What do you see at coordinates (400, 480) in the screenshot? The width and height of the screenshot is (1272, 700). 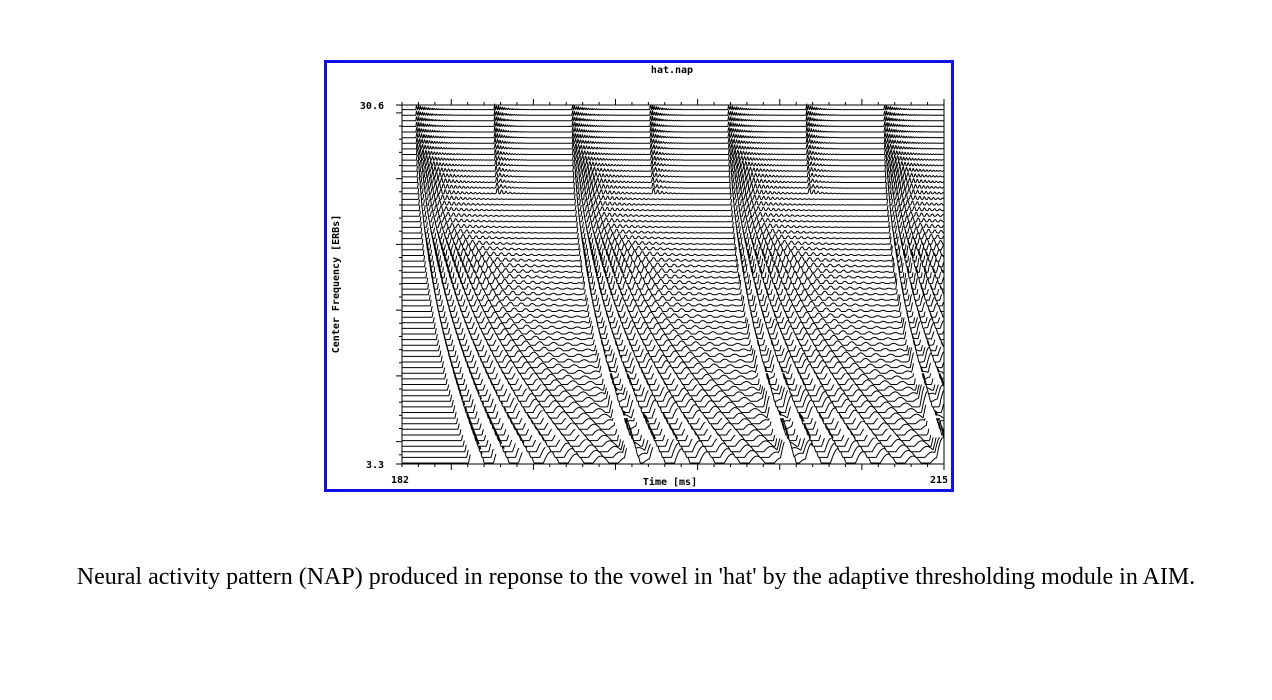 I see `x-tick-label-left: 182` at bounding box center [400, 480].